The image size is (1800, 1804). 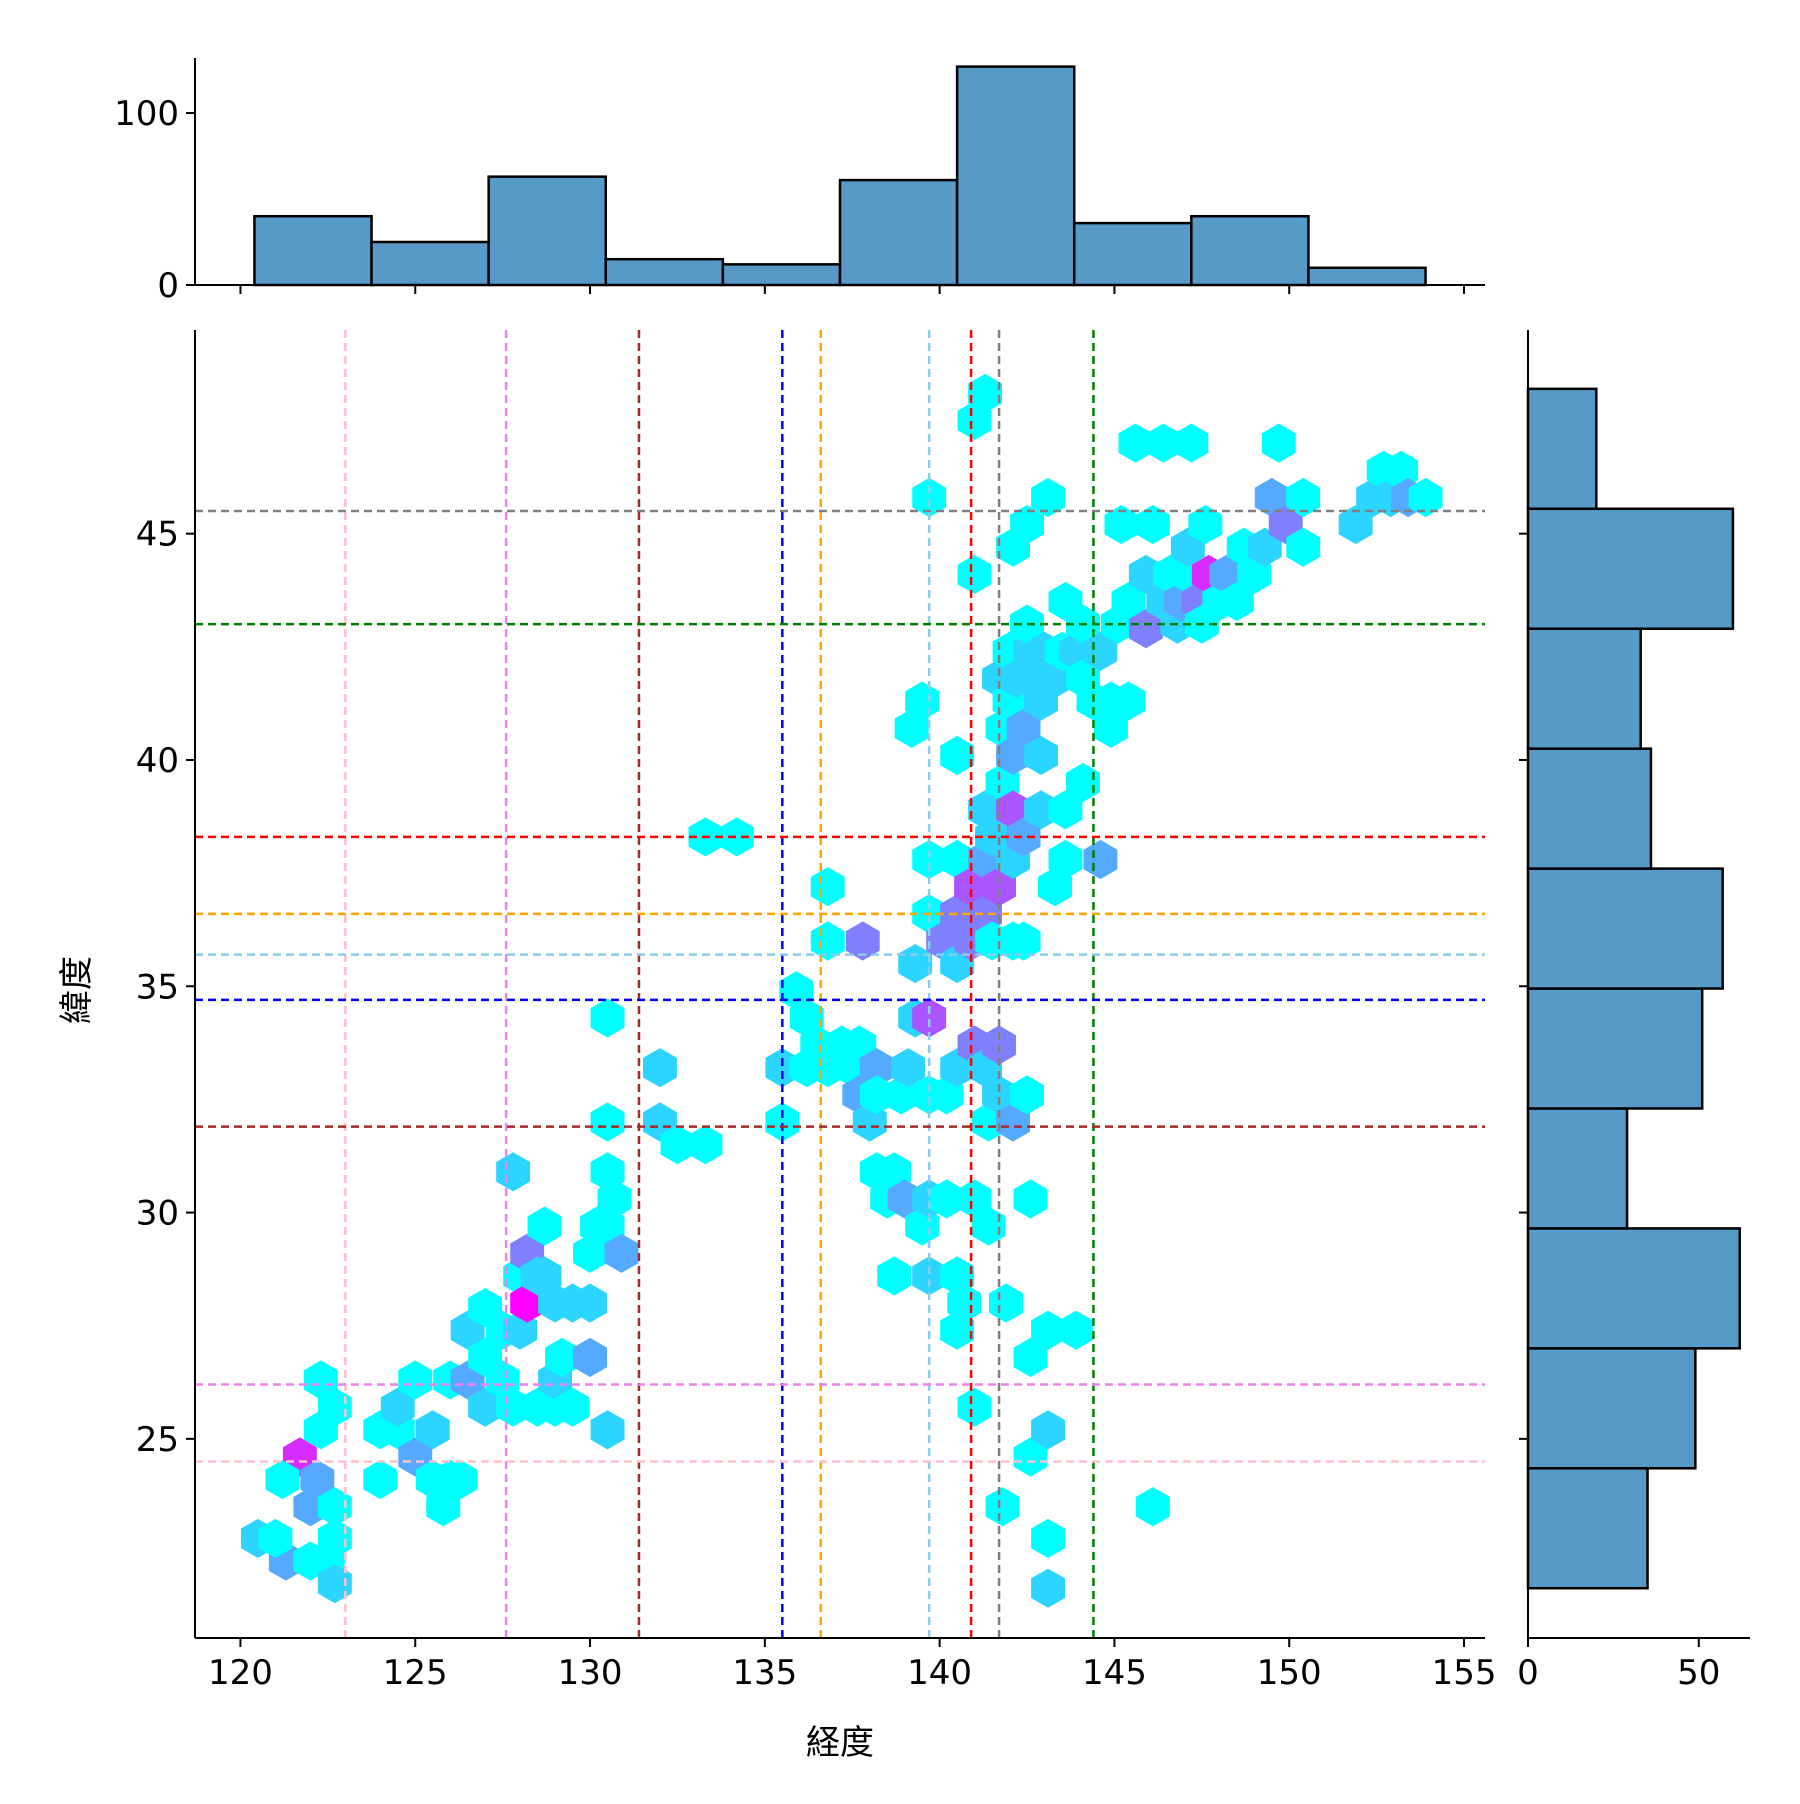 I want to click on x-tick-label: 155, so click(x=1464, y=1673).